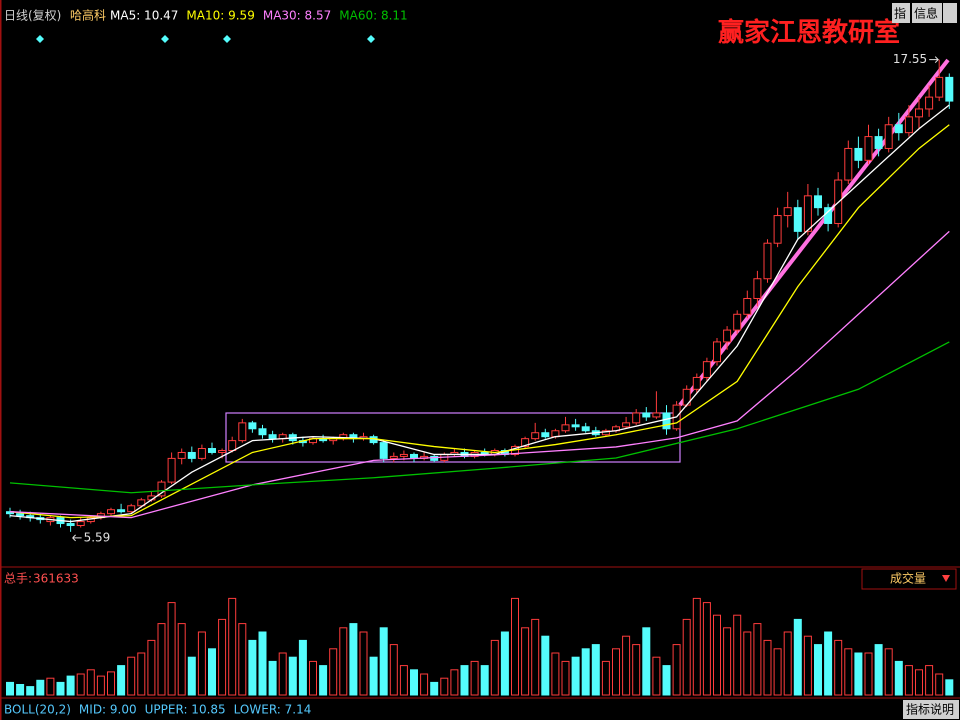 The width and height of the screenshot is (960, 720). Describe the element at coordinates (946, 578) in the screenshot. I see `dropdown-arrow` at that location.